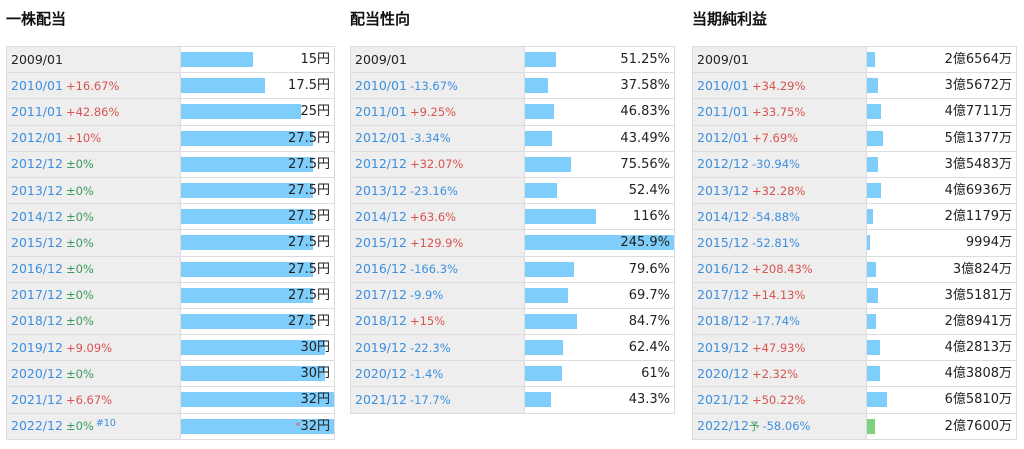 This screenshot has height=449, width=1024. Describe the element at coordinates (170, 112) in the screenshot. I see `table-row: 2011/01 +42.86% 25円` at that location.